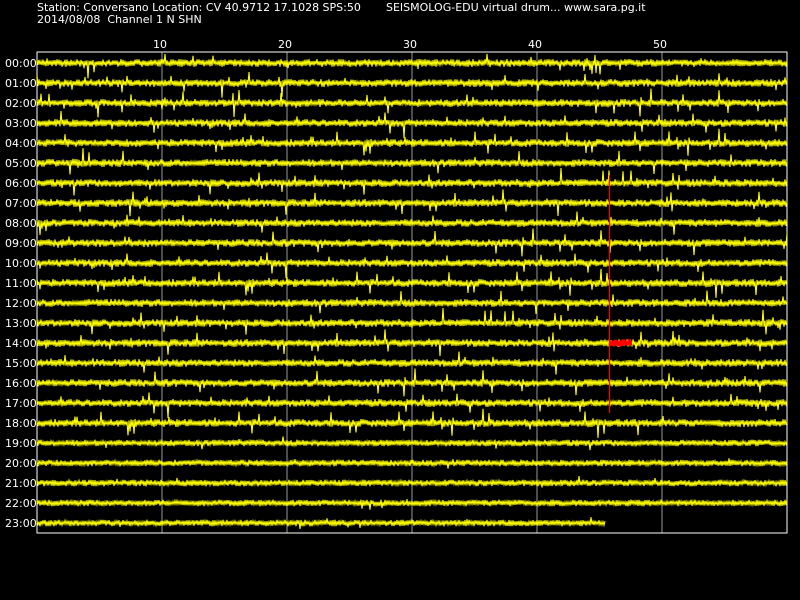 The image size is (800, 600). What do you see at coordinates (660, 44) in the screenshot?
I see `x-tick-label: 50` at bounding box center [660, 44].